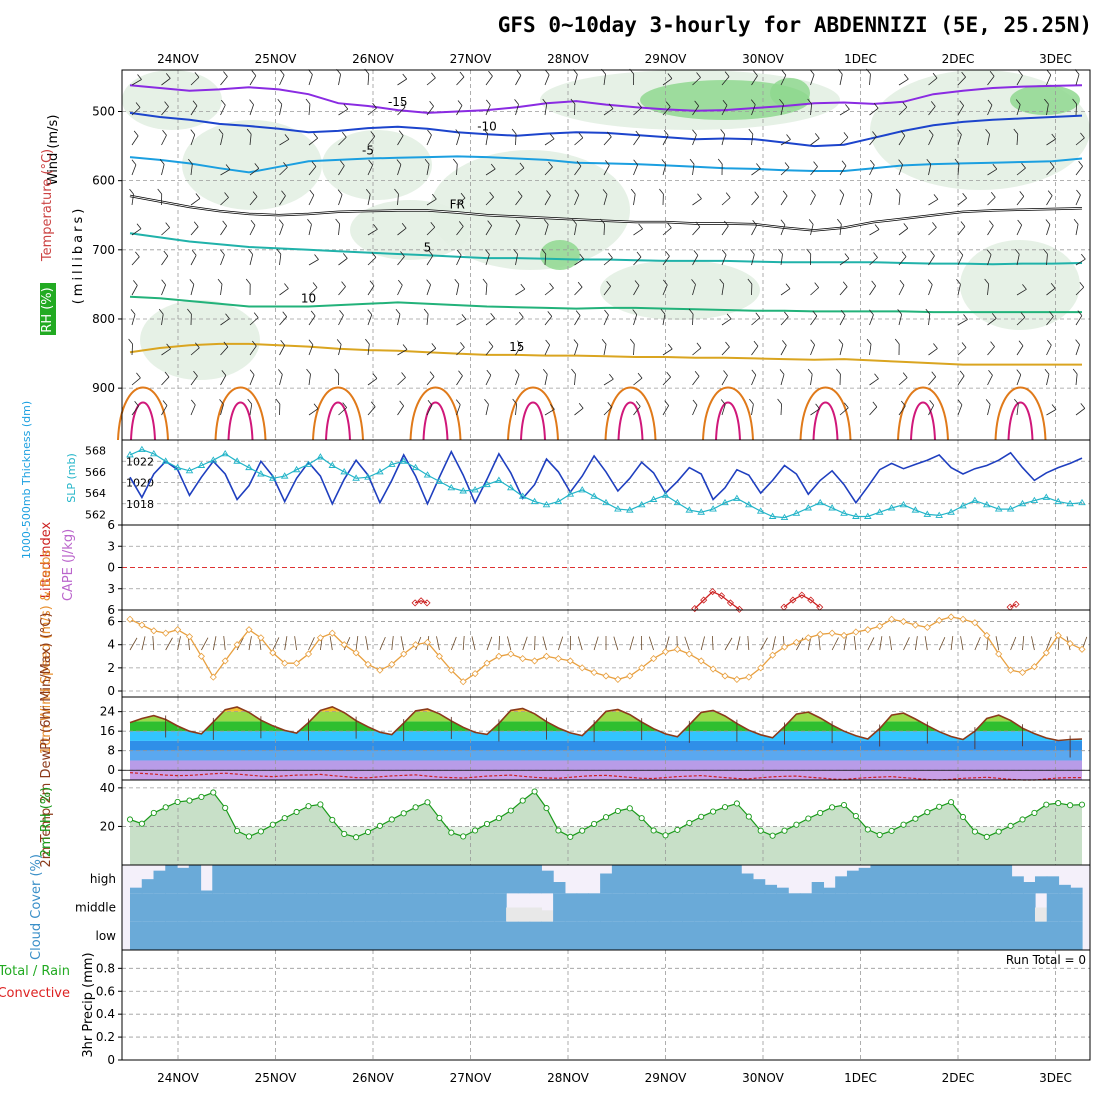 This screenshot has width=1100, height=1100. What do you see at coordinates (47, 309) in the screenshot?
I see `ylabel-rh: RH (%)` at bounding box center [47, 309].